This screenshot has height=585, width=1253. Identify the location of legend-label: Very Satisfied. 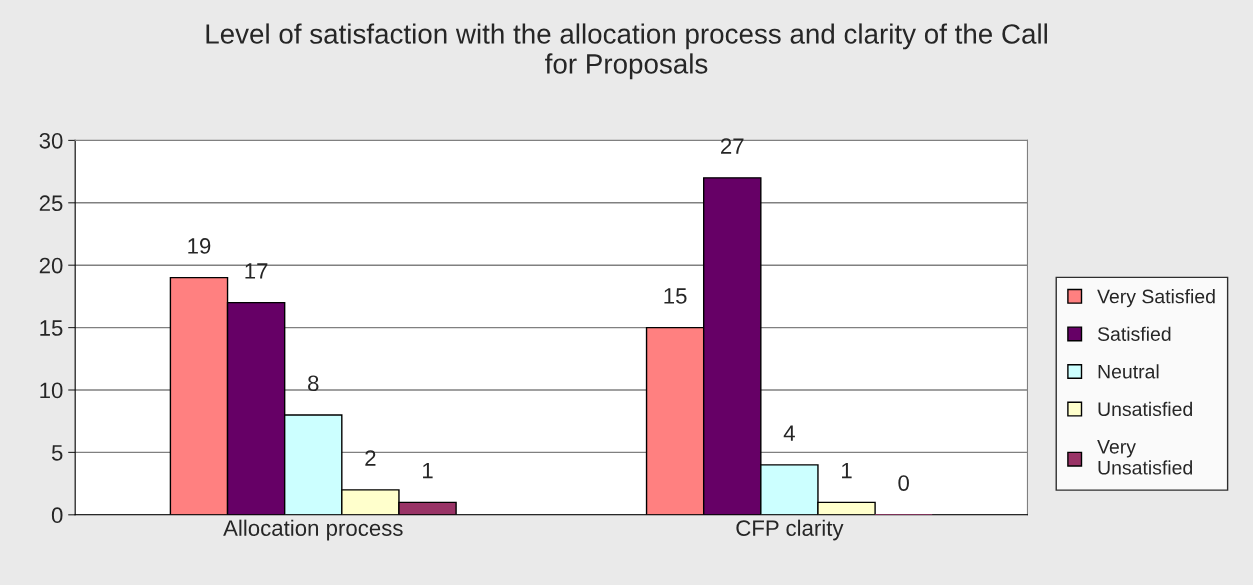
(1156, 298).